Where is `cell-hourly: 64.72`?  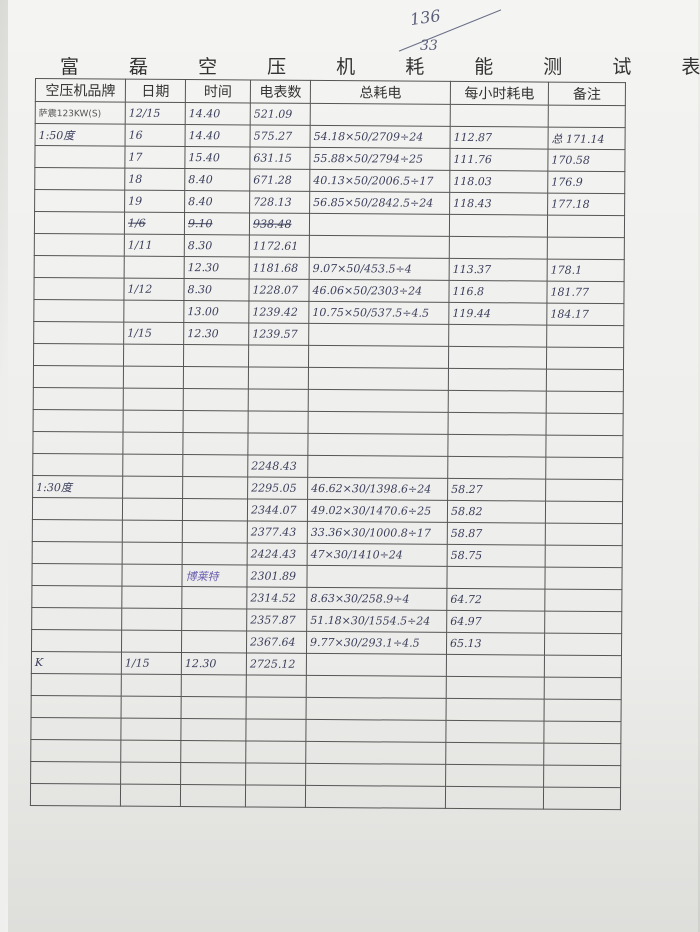
cell-hourly: 64.72 is located at coordinates (495, 600).